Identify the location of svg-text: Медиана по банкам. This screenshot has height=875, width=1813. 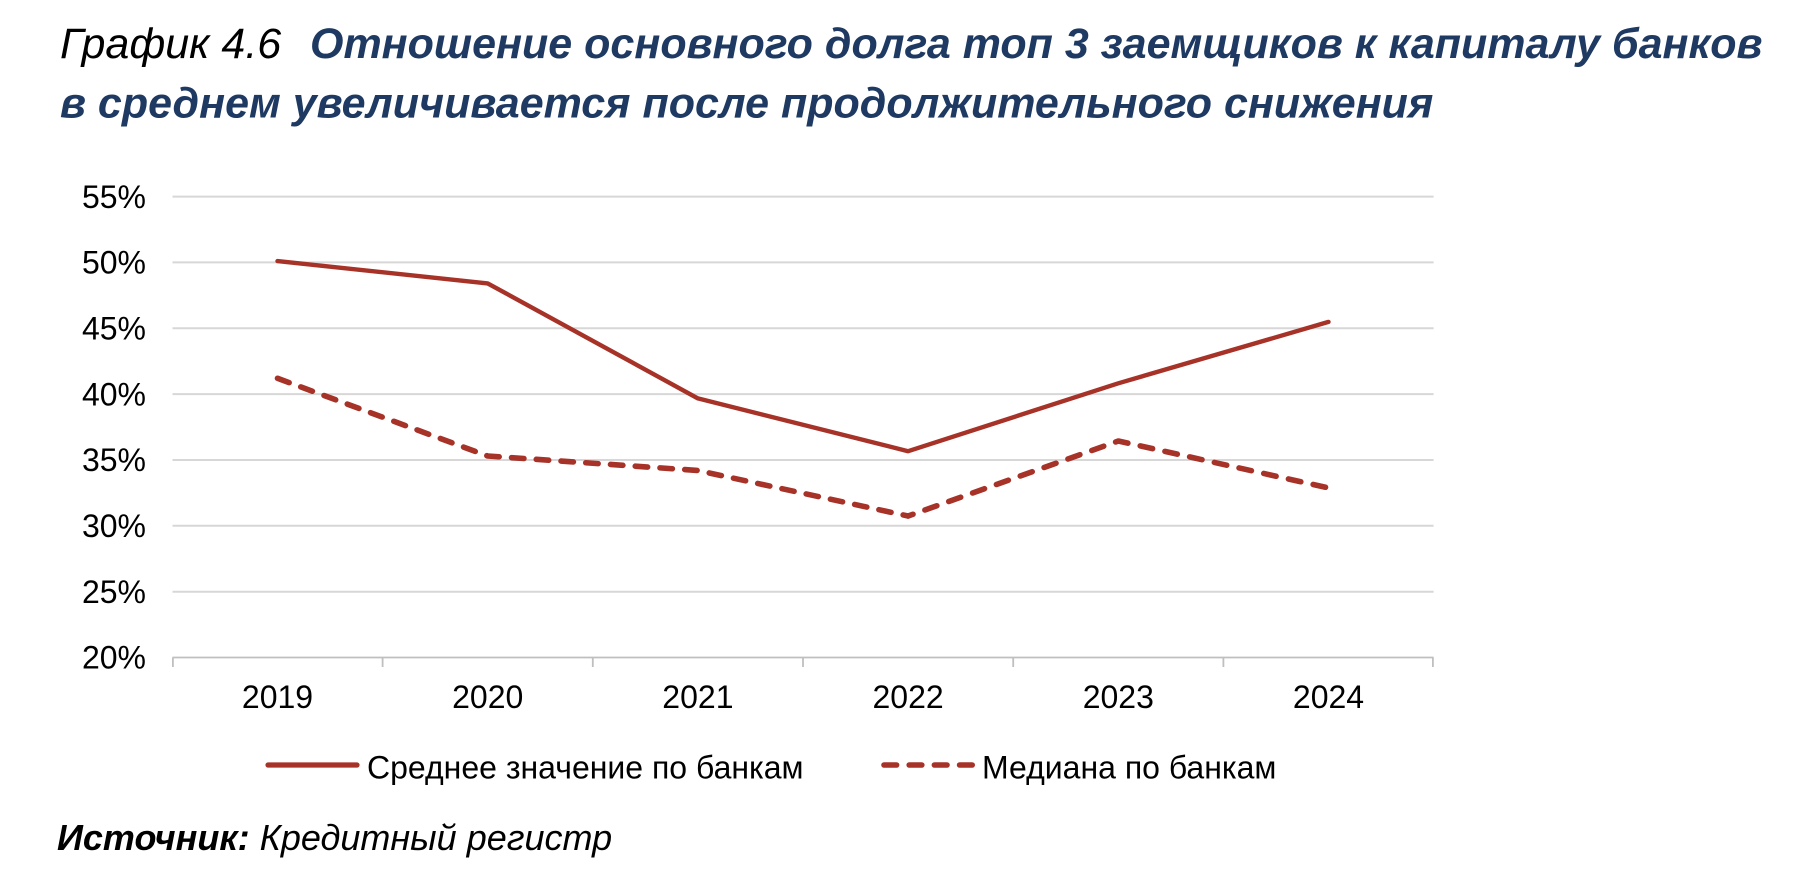
(1129, 768).